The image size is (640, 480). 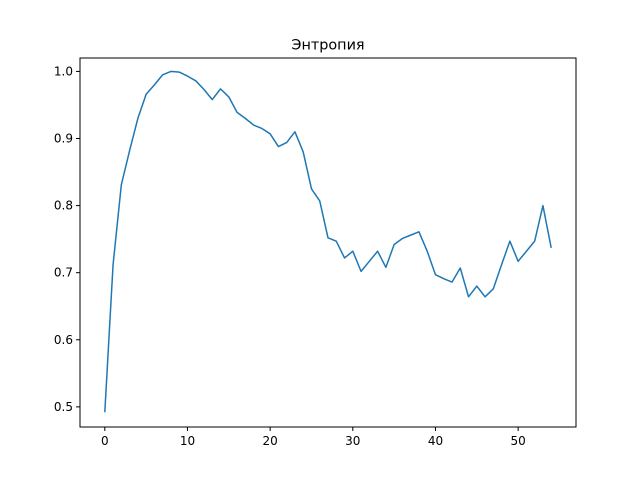 What do you see at coordinates (517, 441) in the screenshot?
I see `x-tick-label: 50` at bounding box center [517, 441].